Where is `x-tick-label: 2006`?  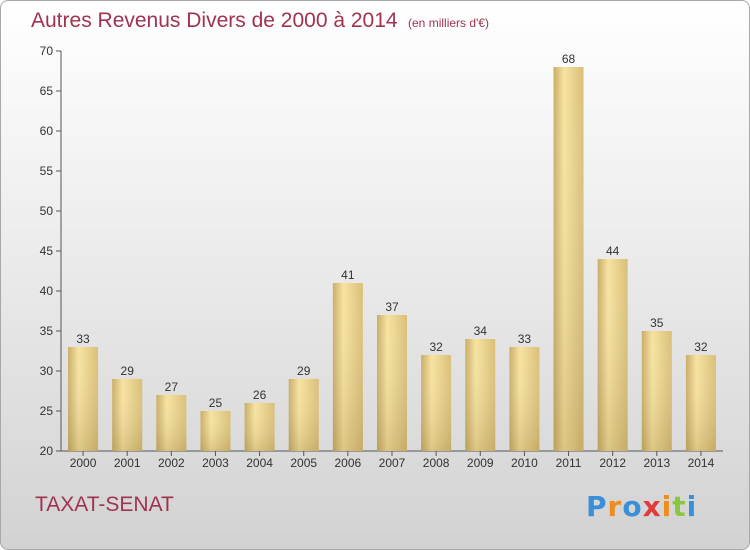
x-tick-label: 2006 is located at coordinates (348, 463).